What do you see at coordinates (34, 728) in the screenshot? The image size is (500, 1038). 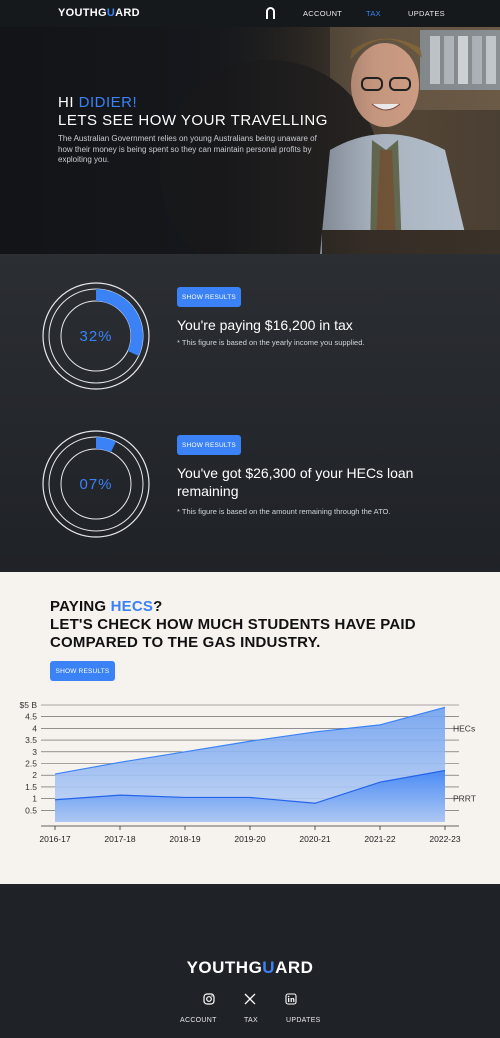 I see `y-tick-label: 4` at bounding box center [34, 728].